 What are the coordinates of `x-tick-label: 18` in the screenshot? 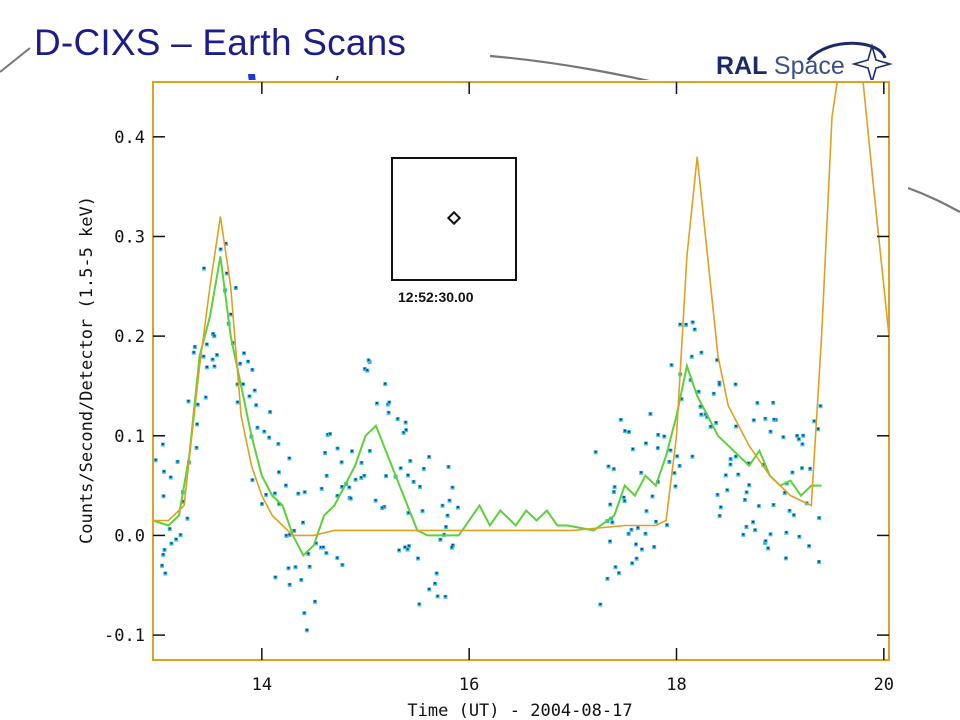 It's located at (676, 685).